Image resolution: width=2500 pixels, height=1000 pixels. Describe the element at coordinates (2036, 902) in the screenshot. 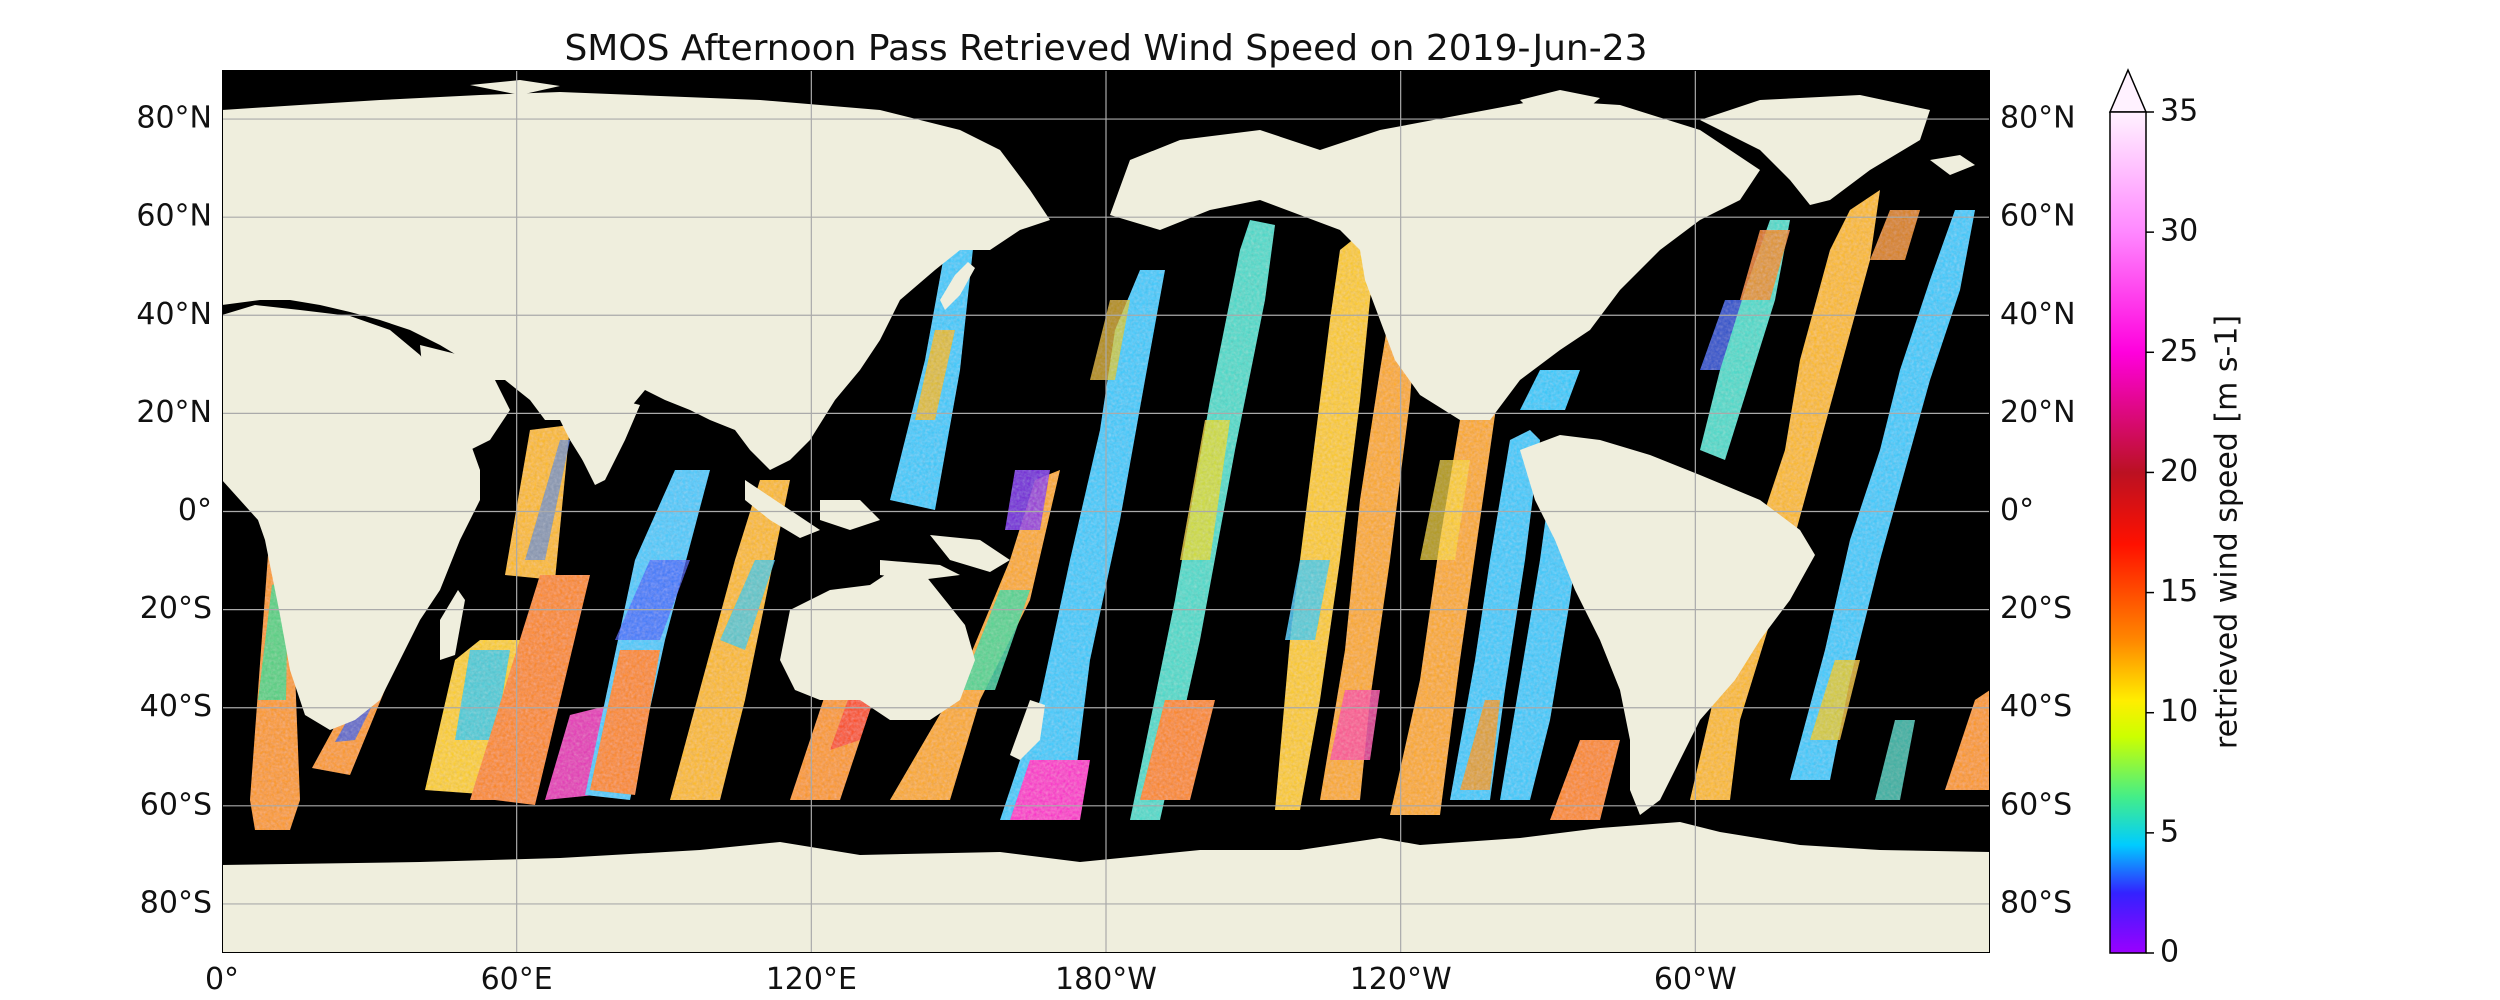

I see `lat-label-right: 80°S` at that location.